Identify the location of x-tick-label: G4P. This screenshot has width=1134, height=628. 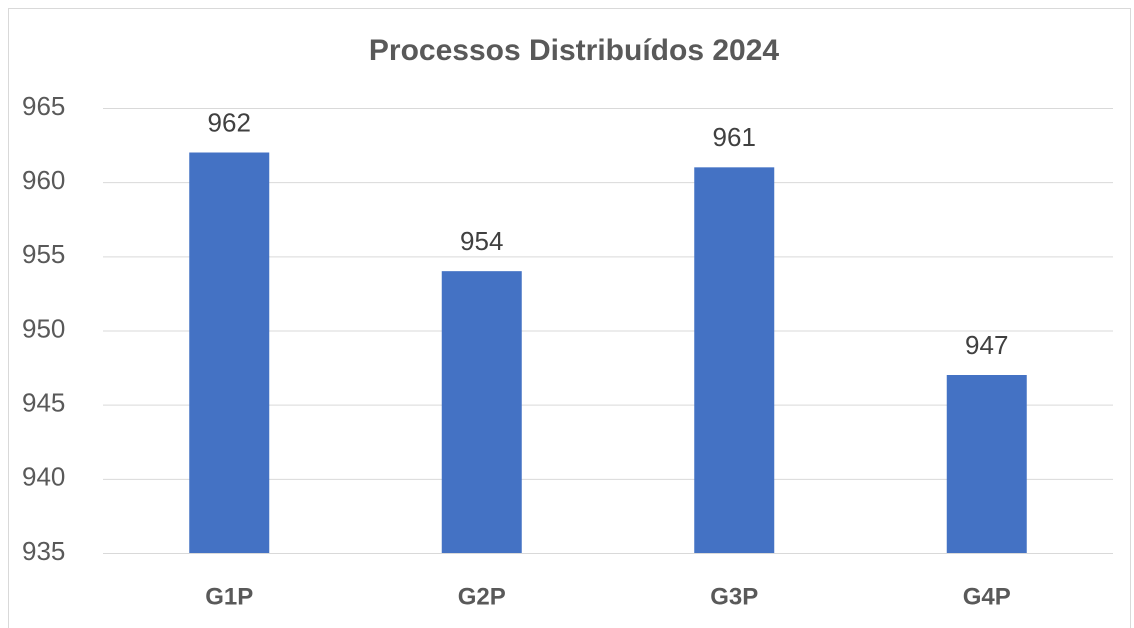
(987, 596).